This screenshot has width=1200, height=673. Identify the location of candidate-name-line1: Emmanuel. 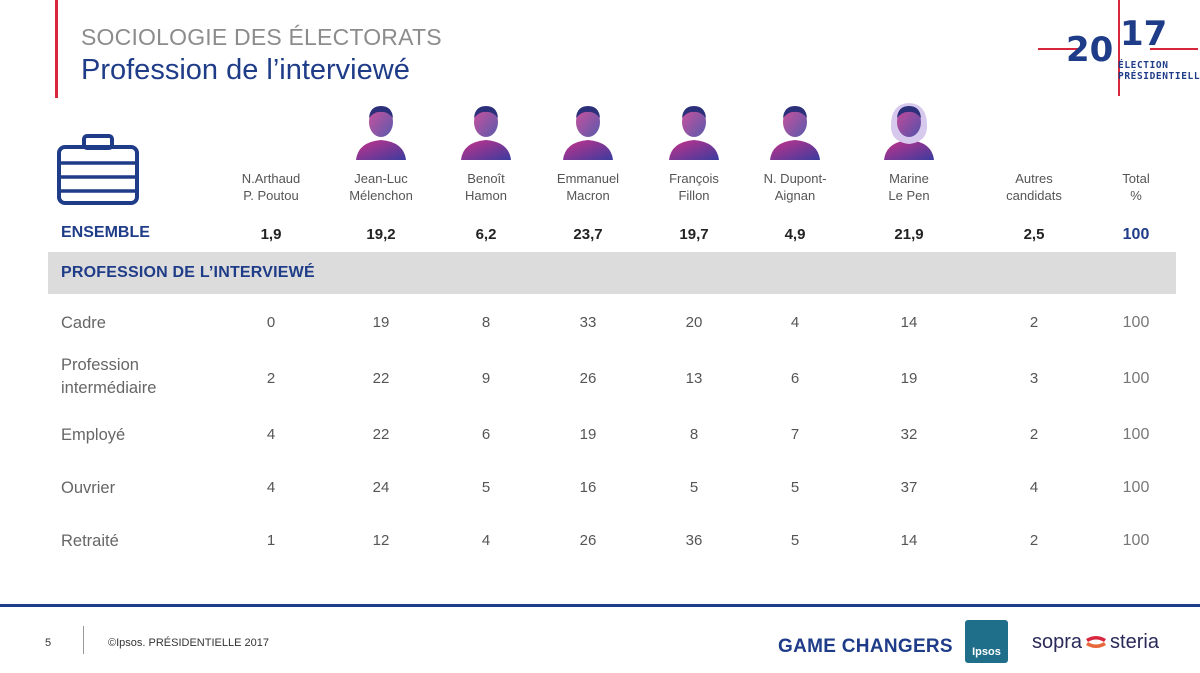
(588, 178).